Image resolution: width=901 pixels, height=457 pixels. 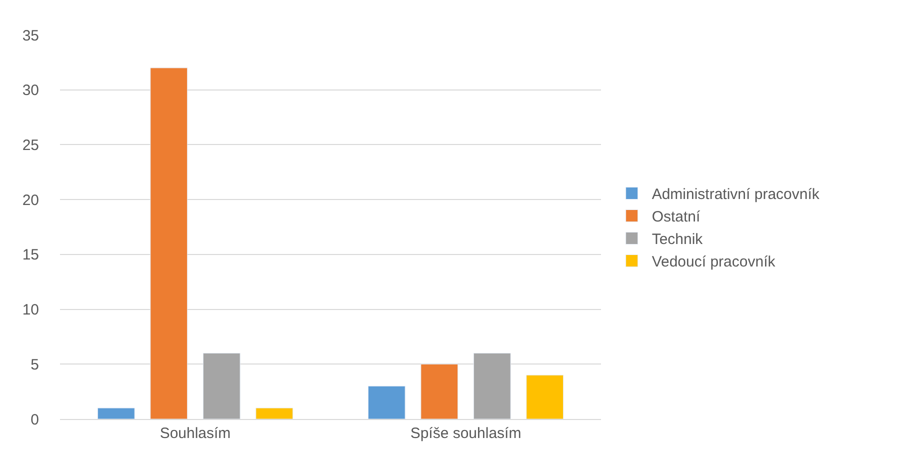 I want to click on legend-label: Ostatní, so click(x=677, y=217).